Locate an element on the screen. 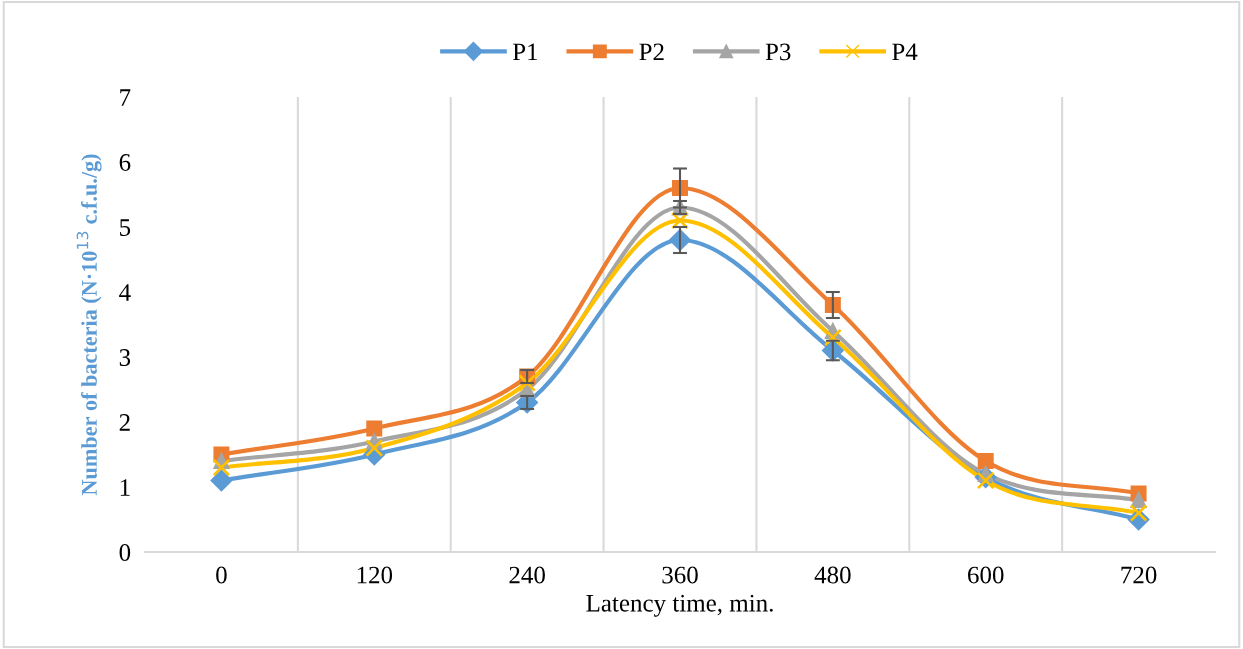 The image size is (1243, 649). x-tick-label: 720 is located at coordinates (1139, 575).